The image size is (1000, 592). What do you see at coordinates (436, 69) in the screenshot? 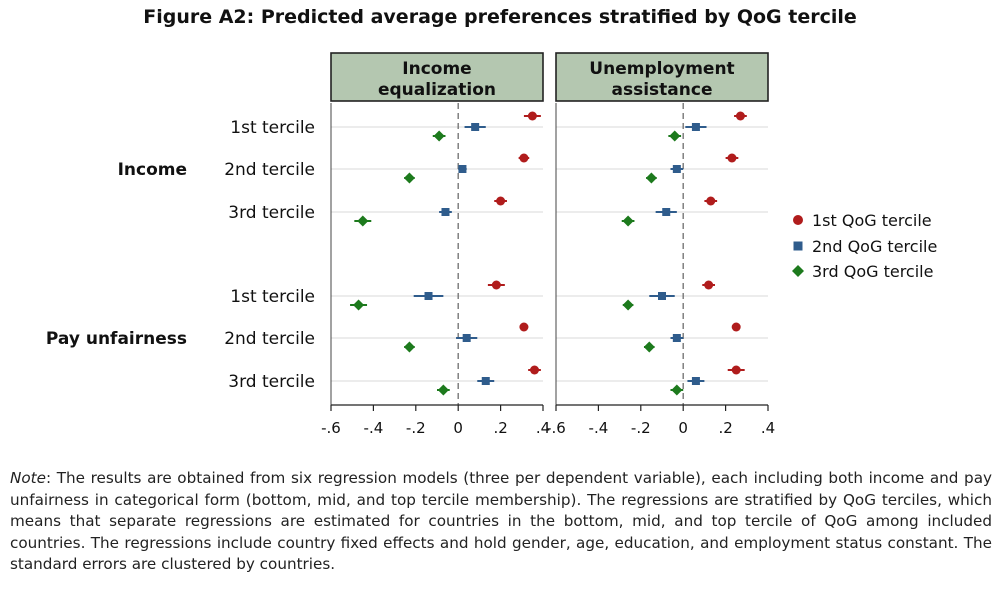
I see `facet-title-line: Income` at bounding box center [436, 69].